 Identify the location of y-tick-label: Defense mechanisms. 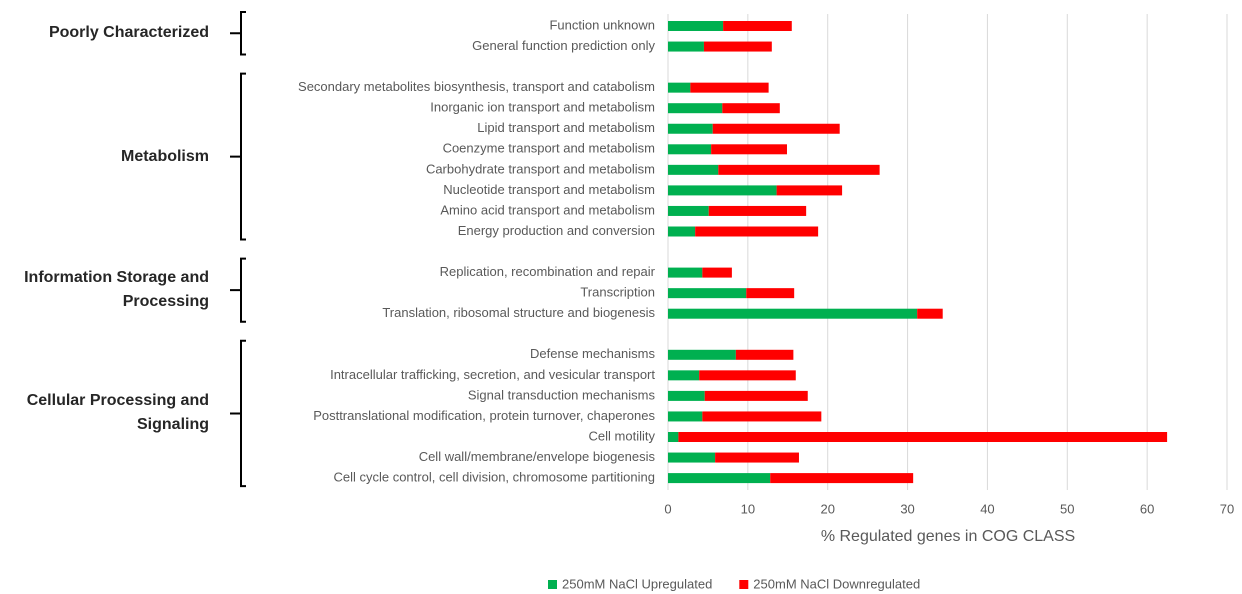
(592, 353).